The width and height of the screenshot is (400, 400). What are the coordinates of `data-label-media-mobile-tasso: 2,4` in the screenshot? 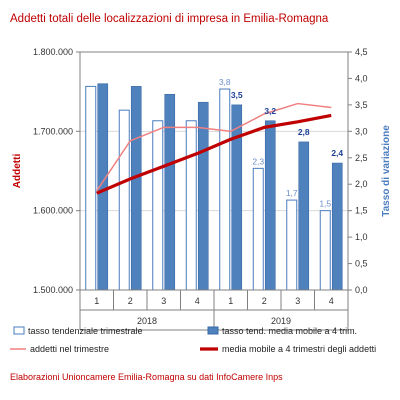 It's located at (337, 153).